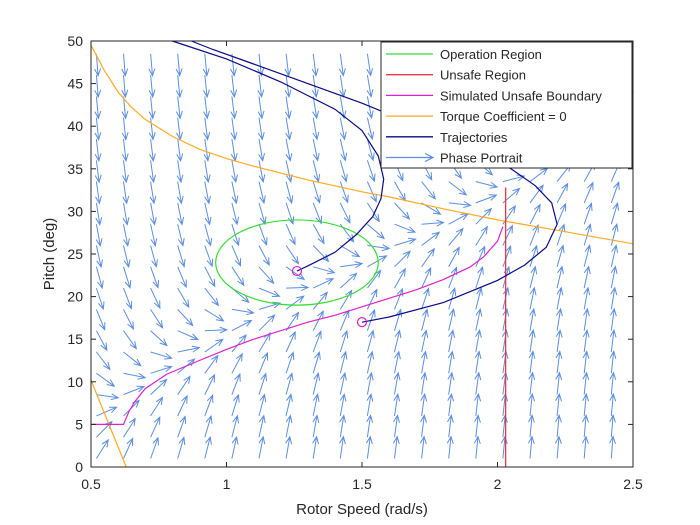 The width and height of the screenshot is (700, 525). Describe the element at coordinates (481, 158) in the screenshot. I see `legend-label: Phase Portrait` at that location.